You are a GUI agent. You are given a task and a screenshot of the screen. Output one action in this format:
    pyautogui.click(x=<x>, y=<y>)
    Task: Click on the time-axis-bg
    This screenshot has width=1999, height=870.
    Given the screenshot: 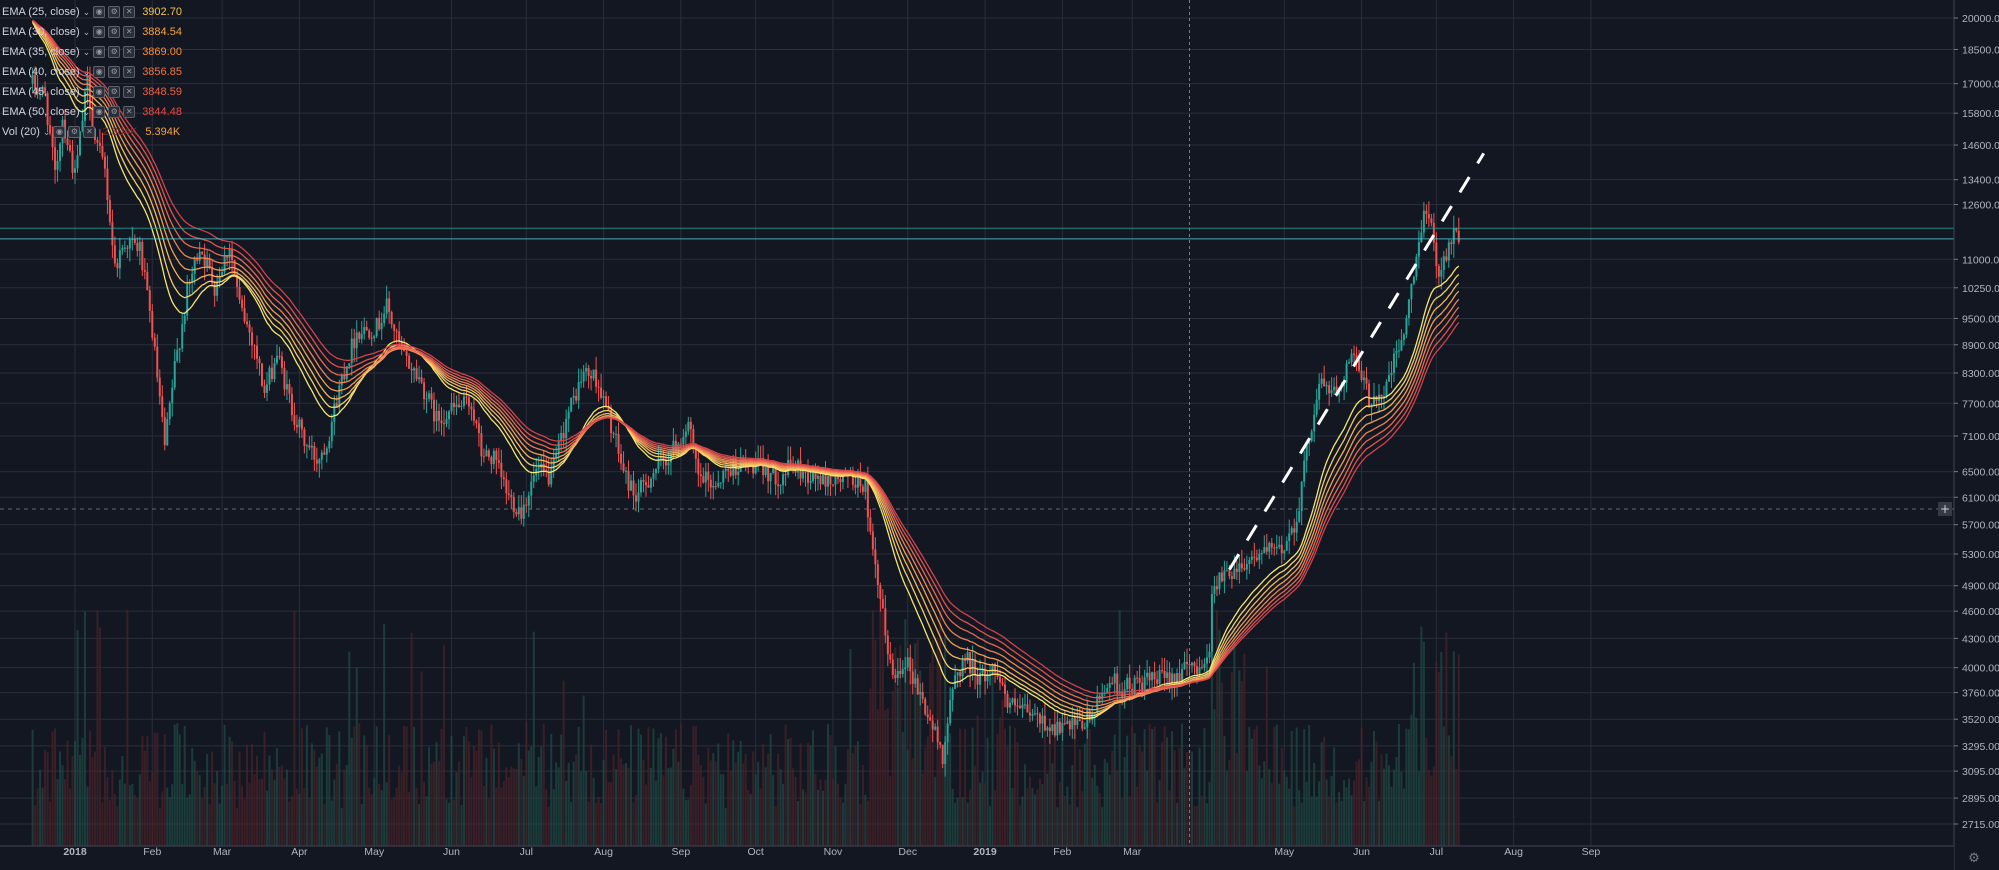 What is the action you would take?
    pyautogui.click(x=977, y=858)
    